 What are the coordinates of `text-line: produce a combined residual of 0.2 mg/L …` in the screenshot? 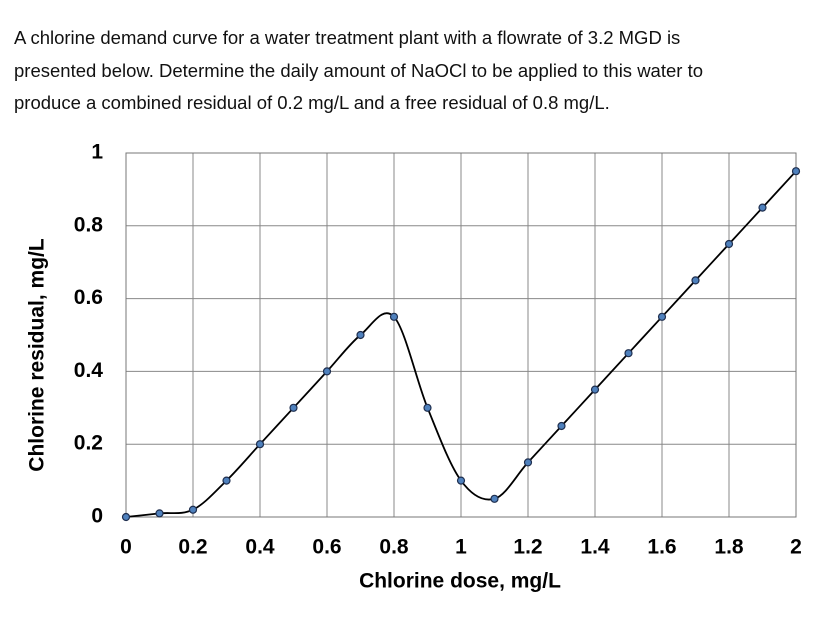 It's located at (312, 102).